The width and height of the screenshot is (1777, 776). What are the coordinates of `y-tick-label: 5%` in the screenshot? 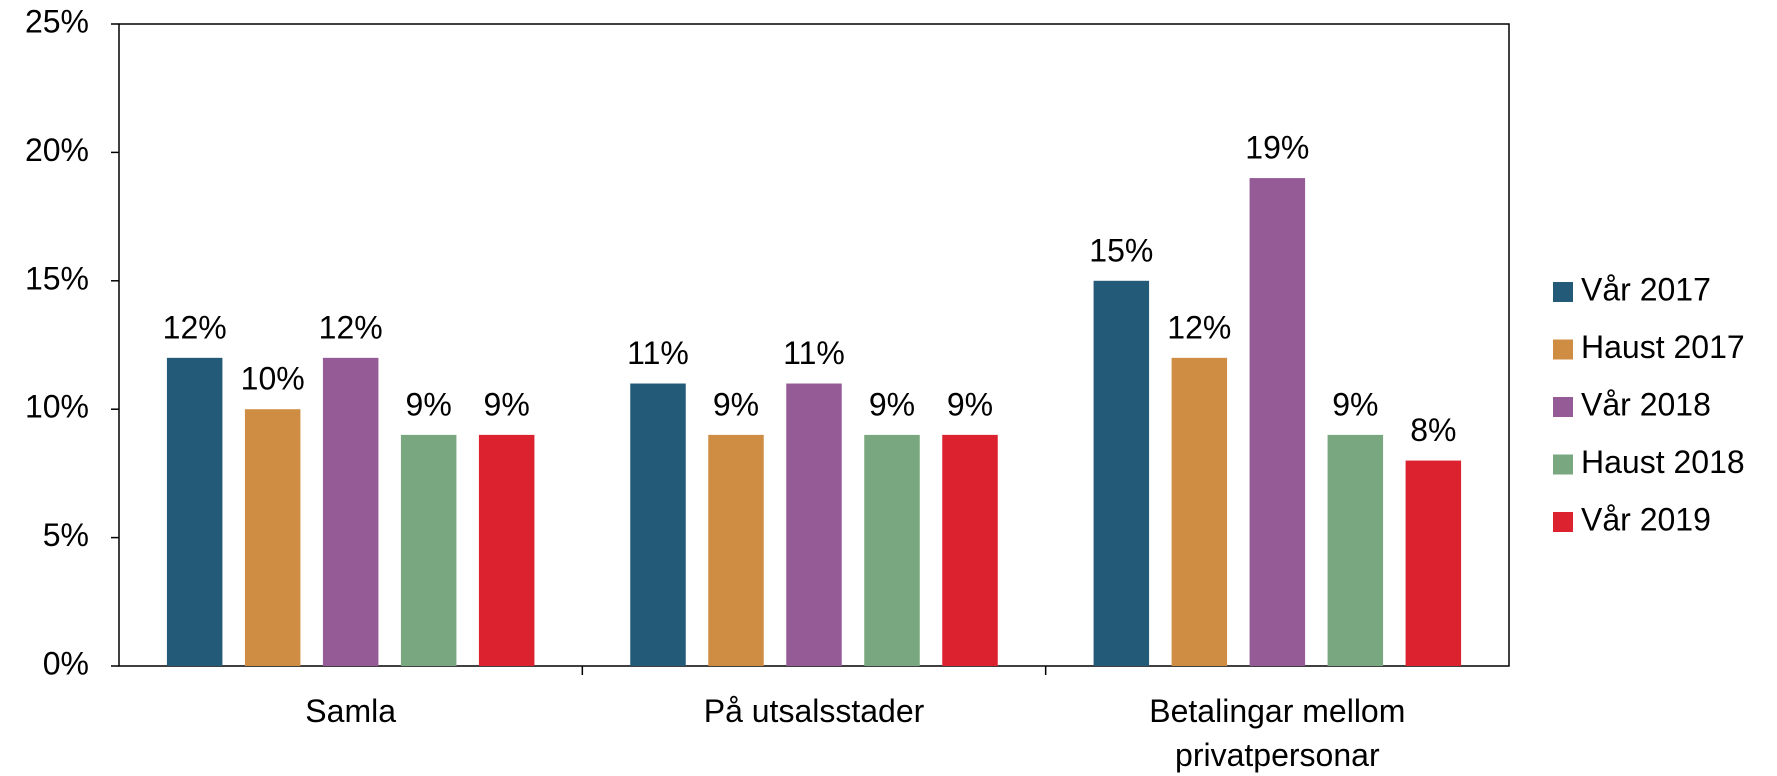 It's located at (66, 535).